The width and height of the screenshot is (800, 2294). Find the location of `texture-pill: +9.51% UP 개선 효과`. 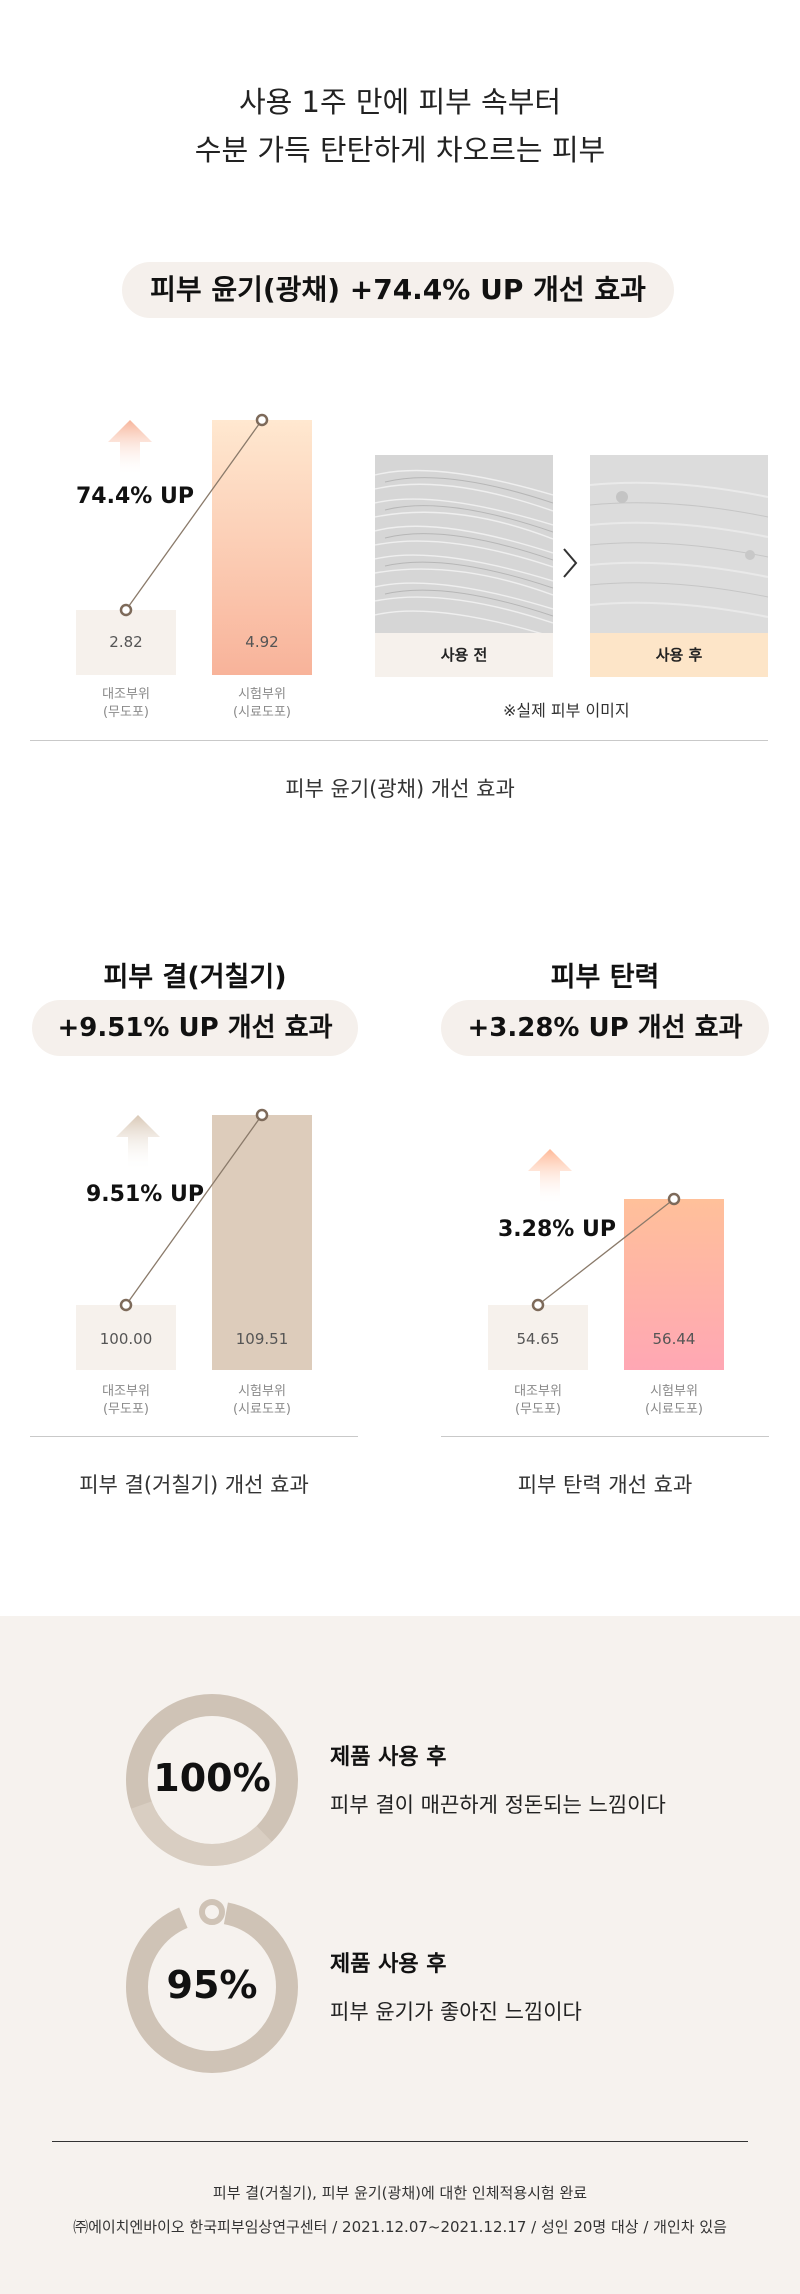

texture-pill: +9.51% UP 개선 효과 is located at coordinates (195, 1028).